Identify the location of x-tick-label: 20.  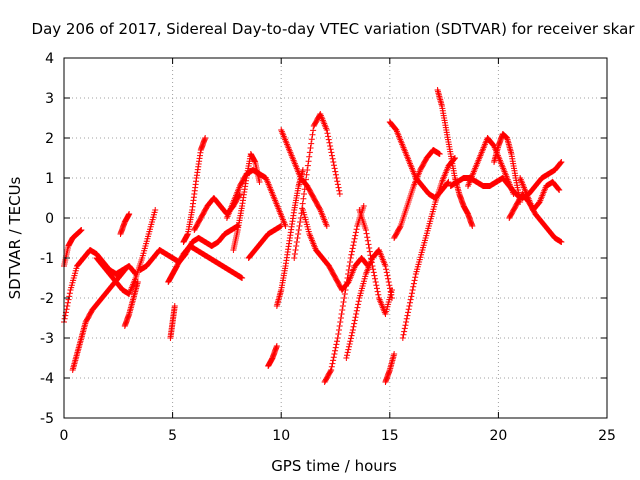
(498, 436).